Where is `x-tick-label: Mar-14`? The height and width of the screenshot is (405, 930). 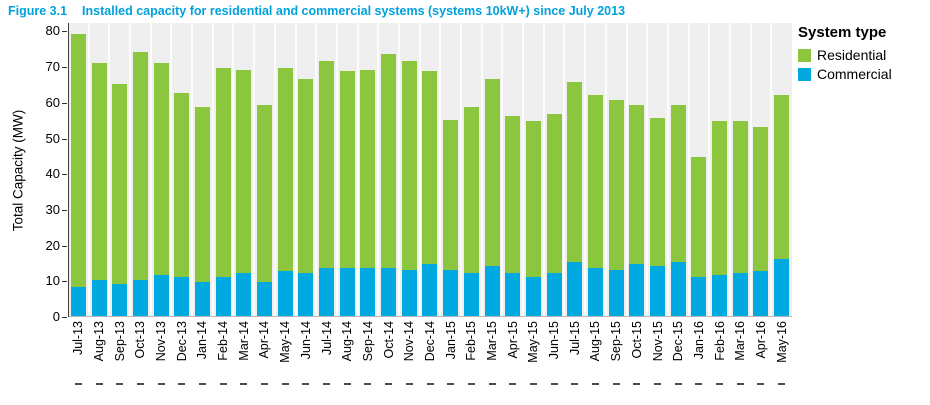 x-tick-label: Mar-14 is located at coordinates (243, 341).